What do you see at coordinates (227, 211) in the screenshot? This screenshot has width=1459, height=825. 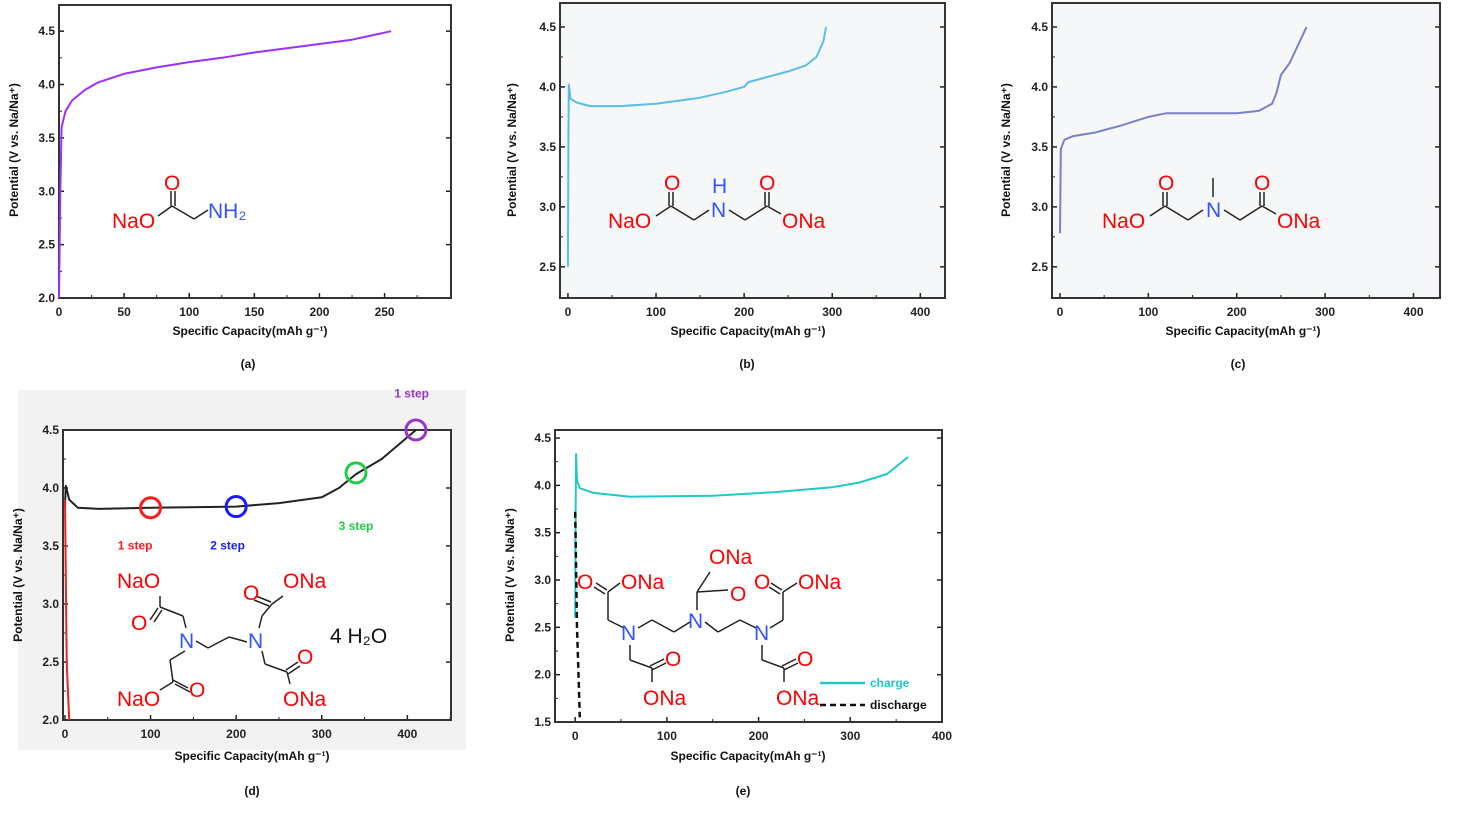 I see `atom-label: NH₂` at bounding box center [227, 211].